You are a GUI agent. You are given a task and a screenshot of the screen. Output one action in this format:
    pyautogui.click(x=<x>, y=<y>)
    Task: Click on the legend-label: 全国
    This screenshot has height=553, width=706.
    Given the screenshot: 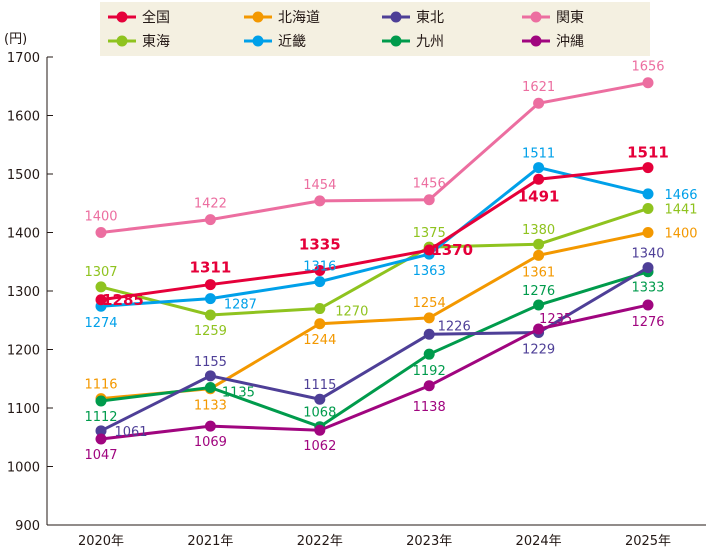 What is the action you would take?
    pyautogui.click(x=156, y=17)
    